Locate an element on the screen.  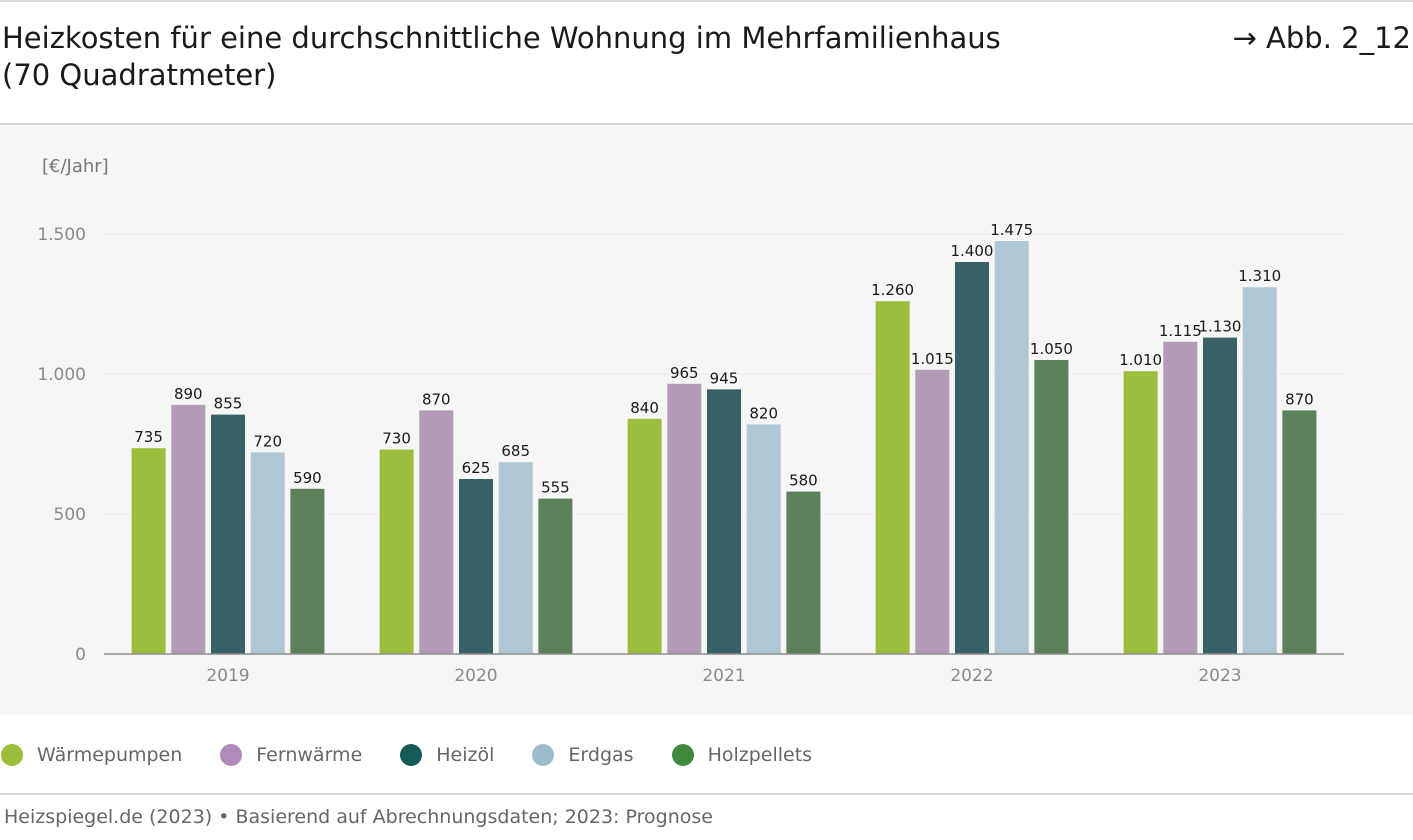
data-label: 1.015 is located at coordinates (932, 359).